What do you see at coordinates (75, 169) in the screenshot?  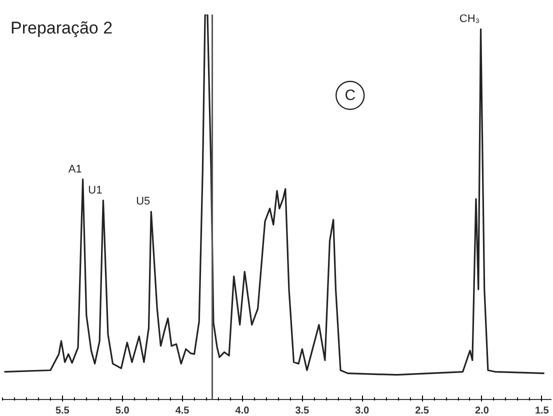 I see `annotation: A1` at bounding box center [75, 169].